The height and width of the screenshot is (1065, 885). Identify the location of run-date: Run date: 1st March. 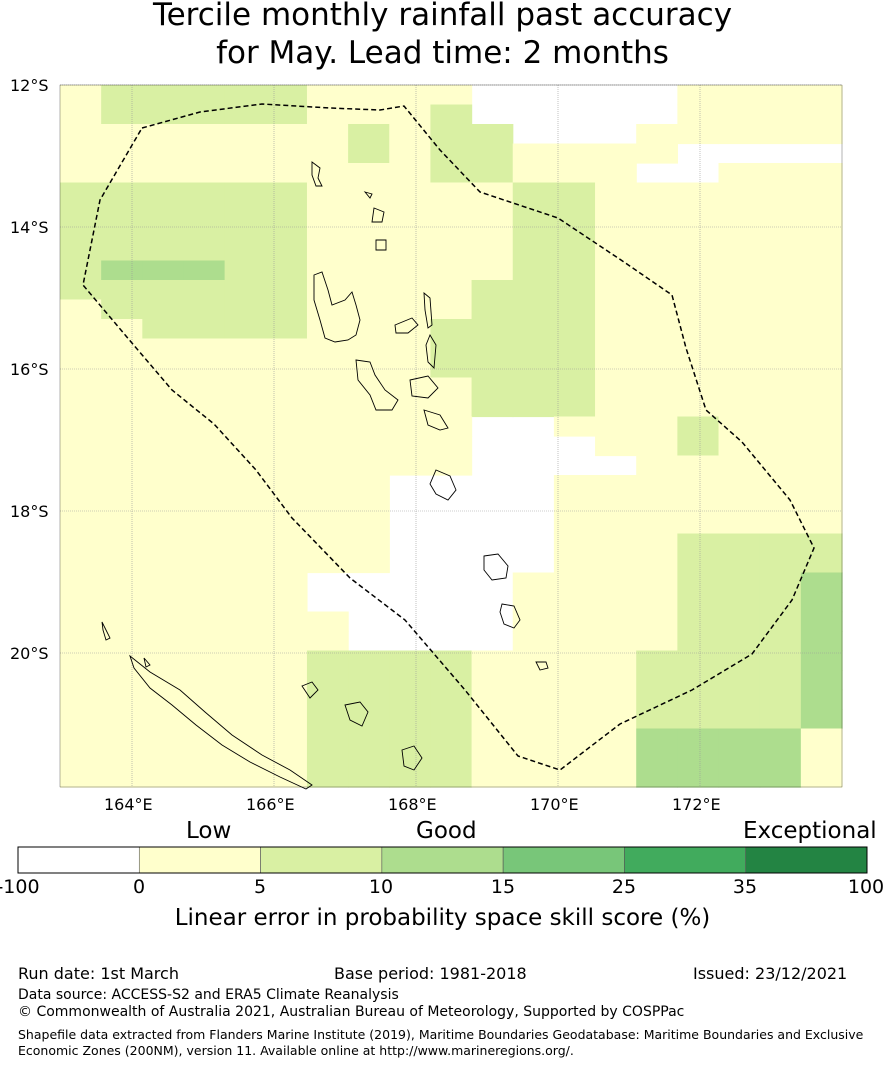
(98, 973).